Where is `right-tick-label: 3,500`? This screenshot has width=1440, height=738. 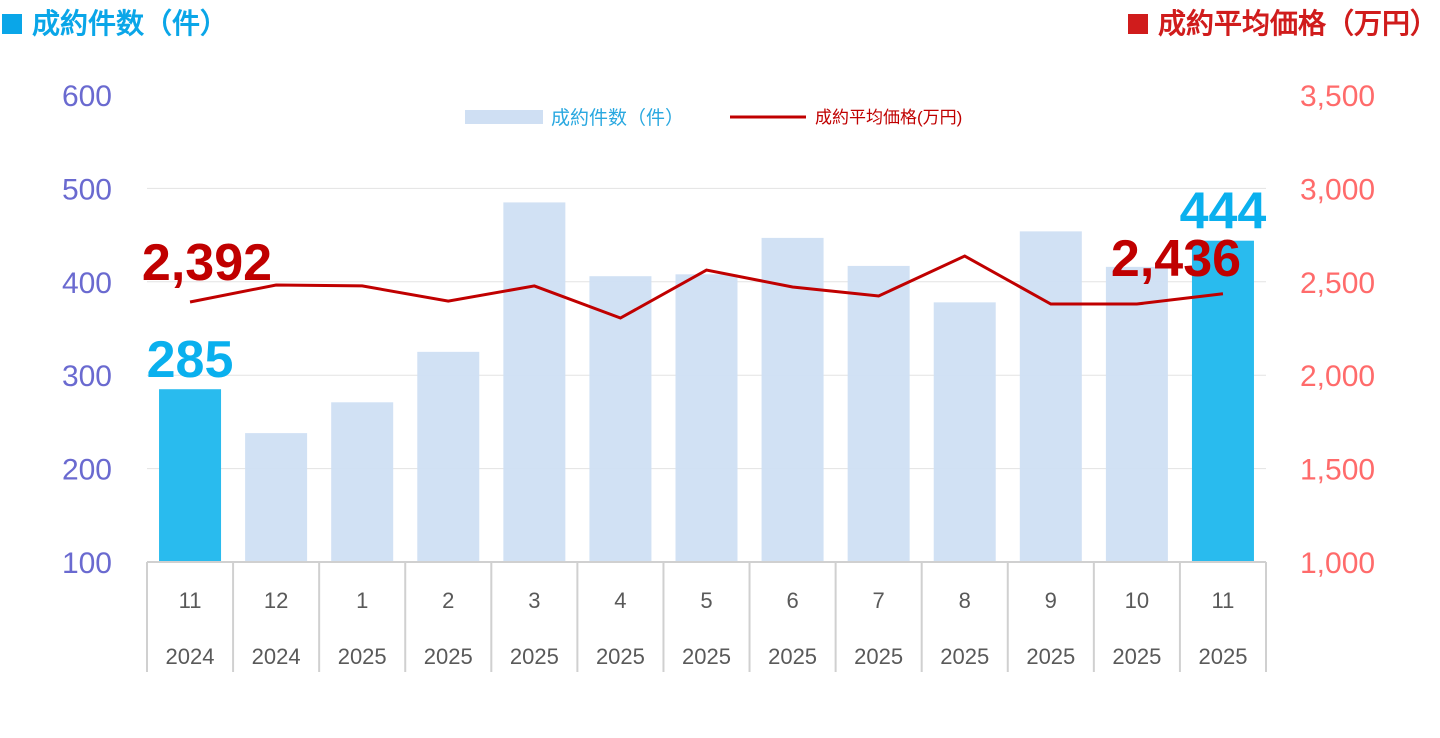
right-tick-label: 3,500 is located at coordinates (1337, 96).